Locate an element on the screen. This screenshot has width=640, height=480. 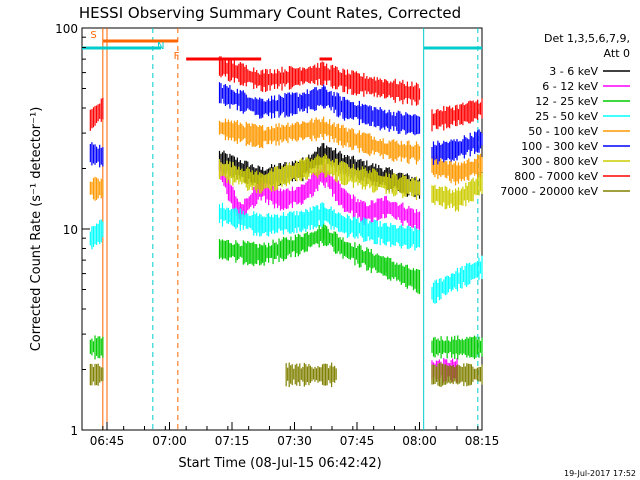
legend-subheader: Att 0 is located at coordinates (617, 53).